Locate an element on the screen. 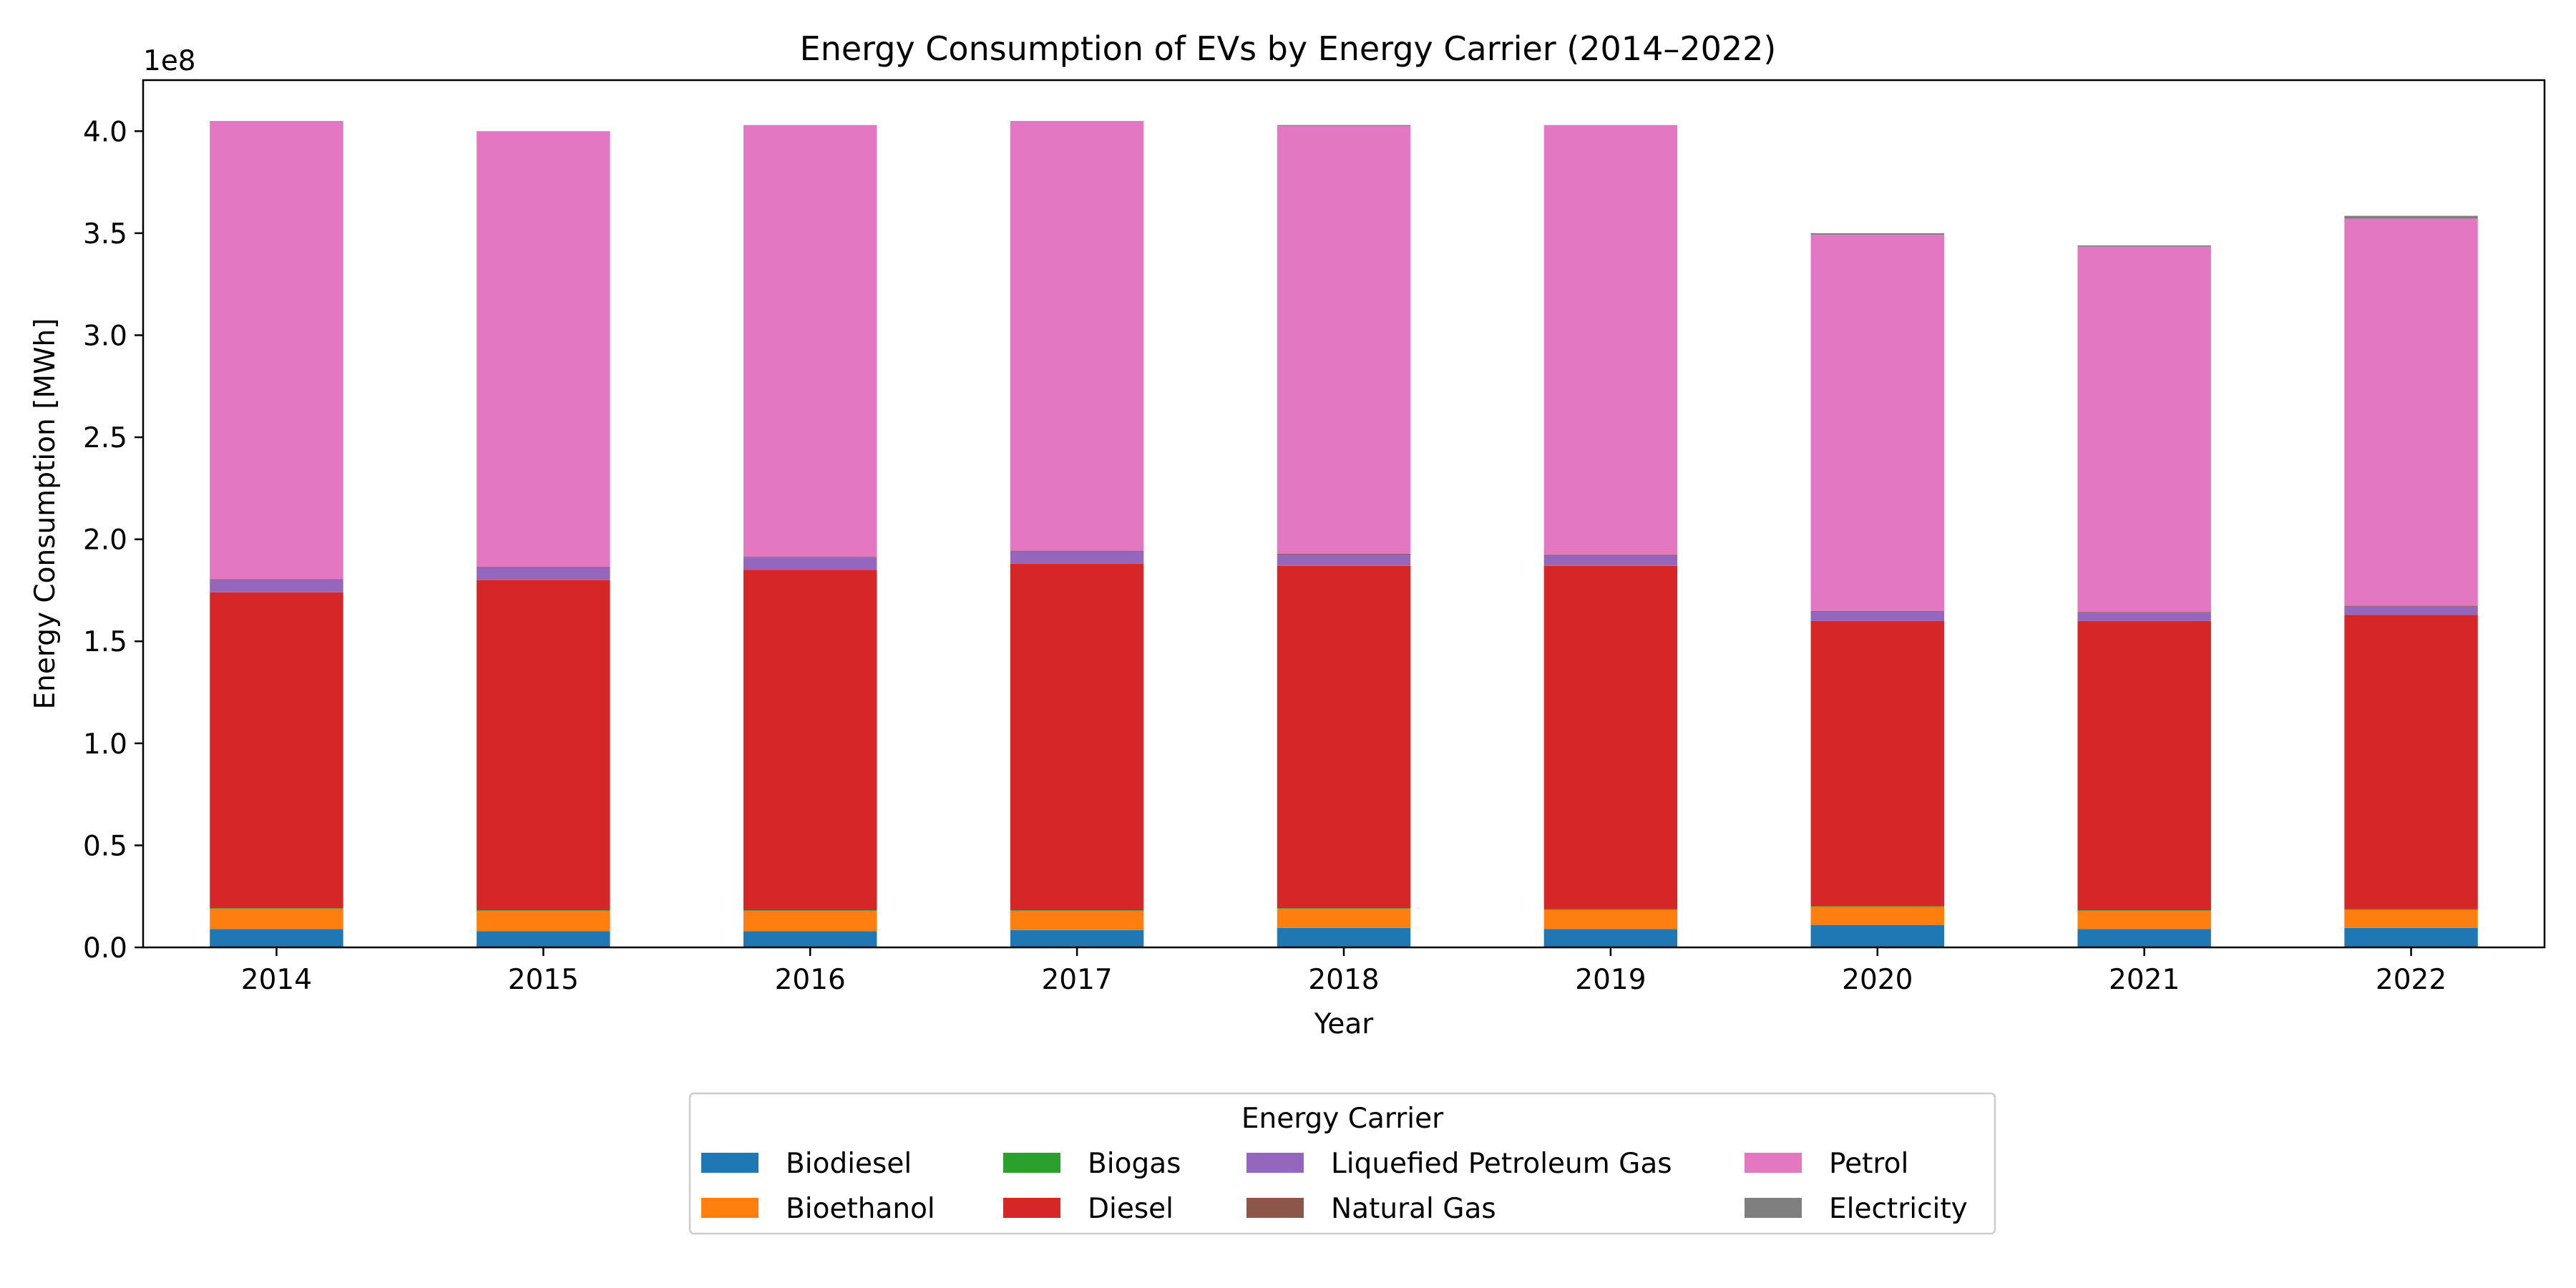  bar-segment-diesel-2017 is located at coordinates (1077, 737).